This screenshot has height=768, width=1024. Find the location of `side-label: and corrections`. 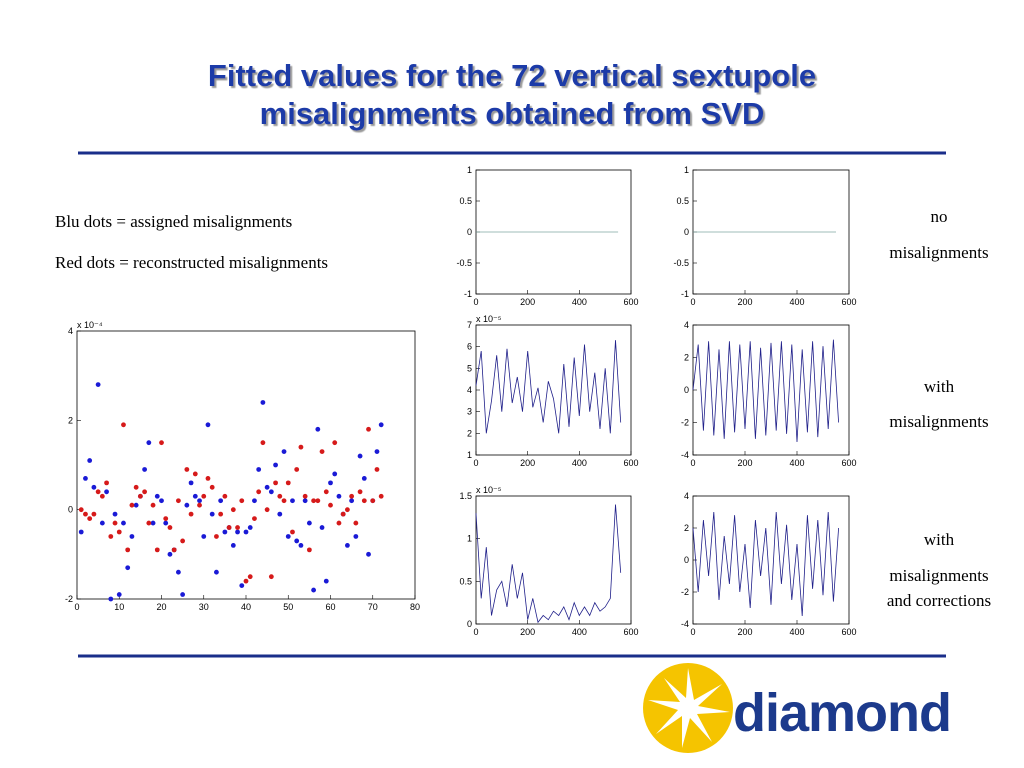

side-label: and corrections is located at coordinates (939, 600).